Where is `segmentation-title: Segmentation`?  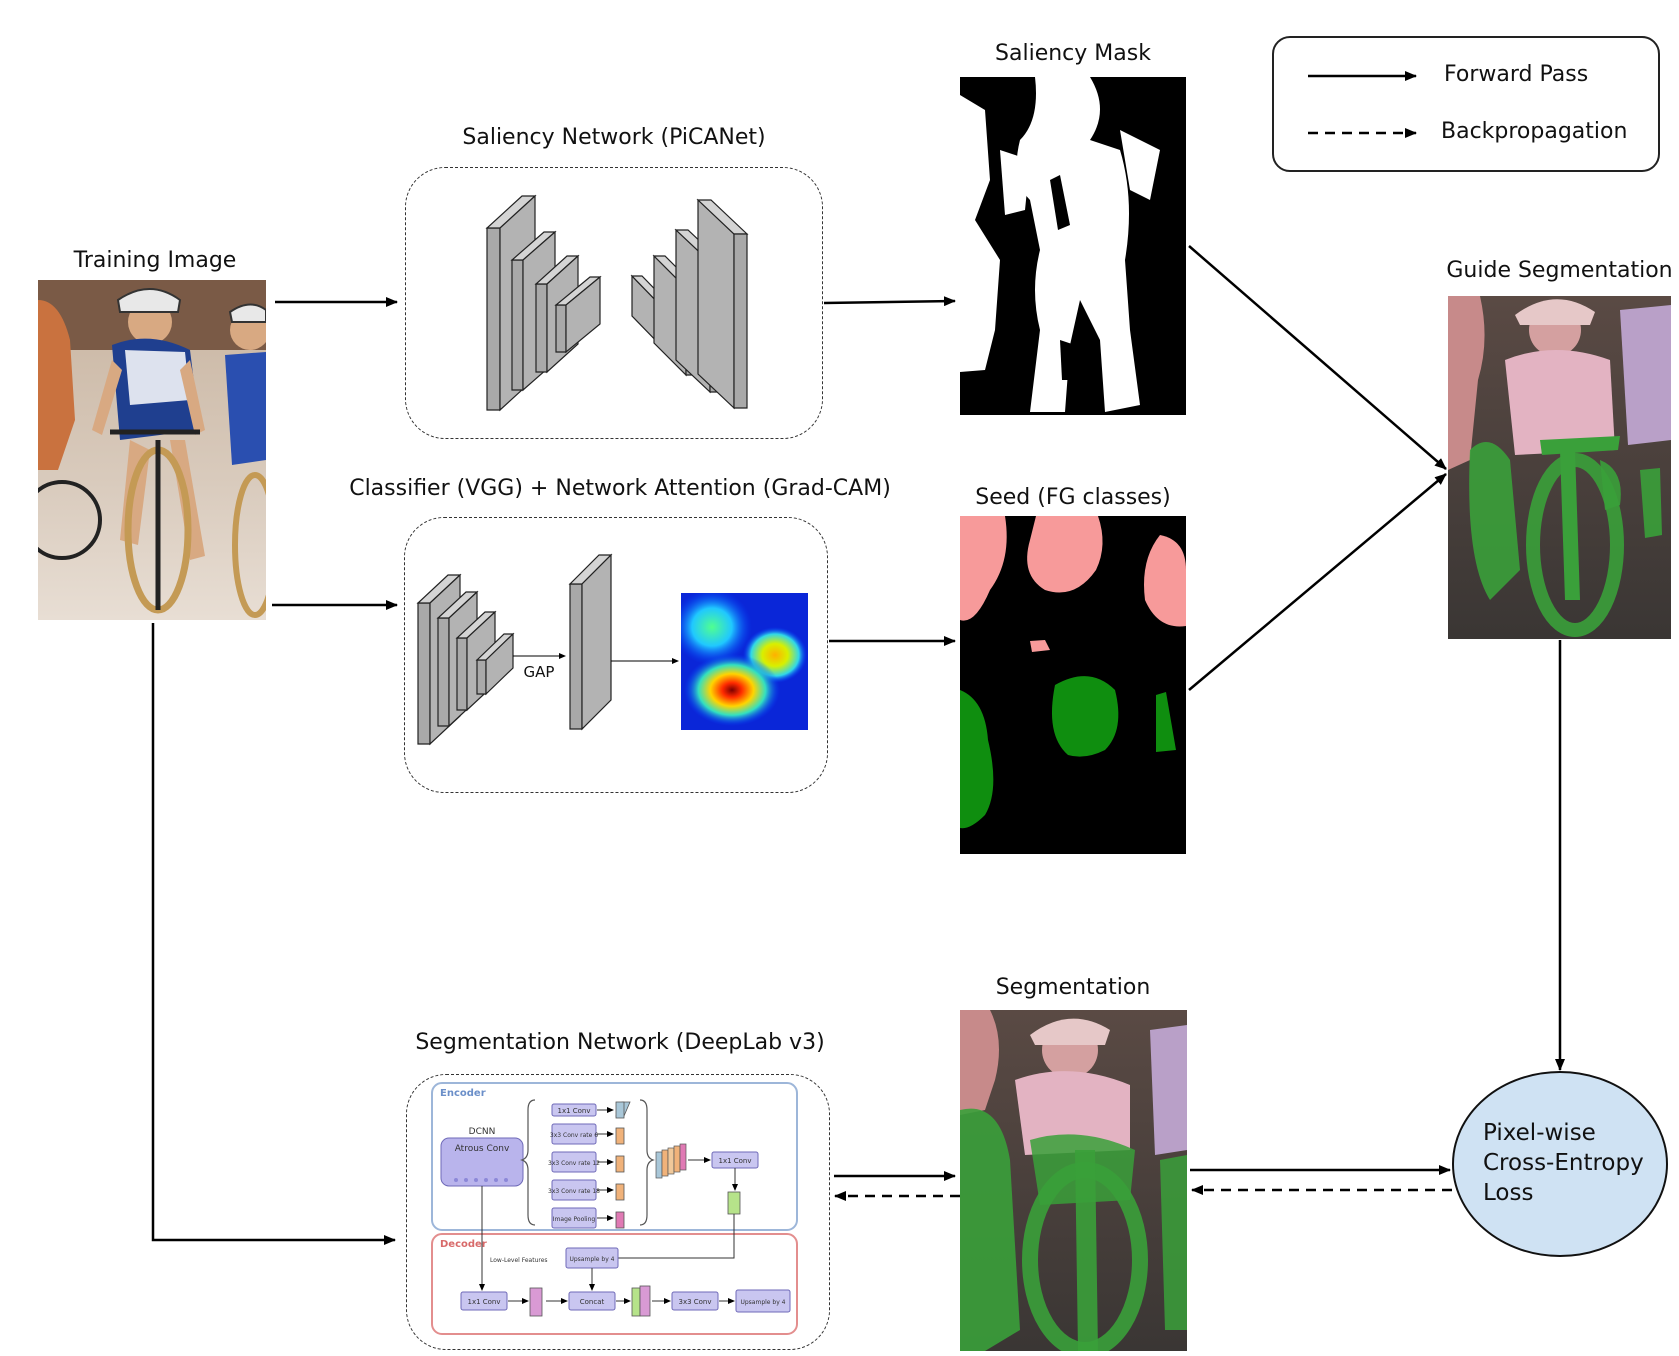
segmentation-title: Segmentation is located at coordinates (1073, 987).